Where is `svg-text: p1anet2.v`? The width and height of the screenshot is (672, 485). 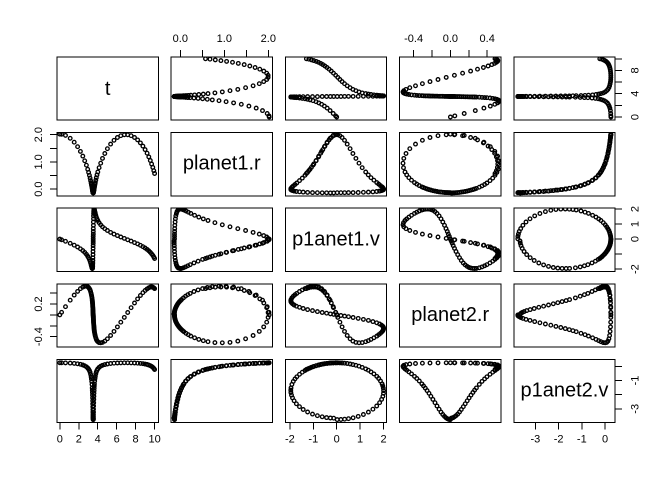
svg-text: p1anet2.v is located at coordinates (564, 391).